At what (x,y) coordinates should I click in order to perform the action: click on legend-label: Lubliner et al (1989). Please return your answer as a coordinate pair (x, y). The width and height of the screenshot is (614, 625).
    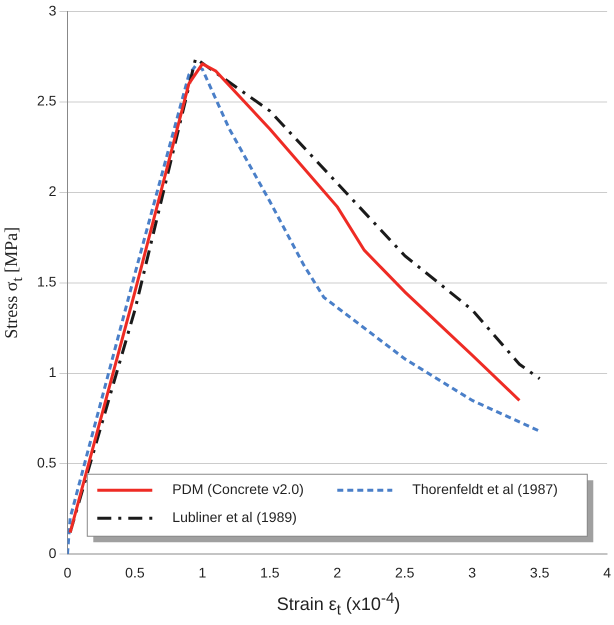
    Looking at the image, I should click on (234, 517).